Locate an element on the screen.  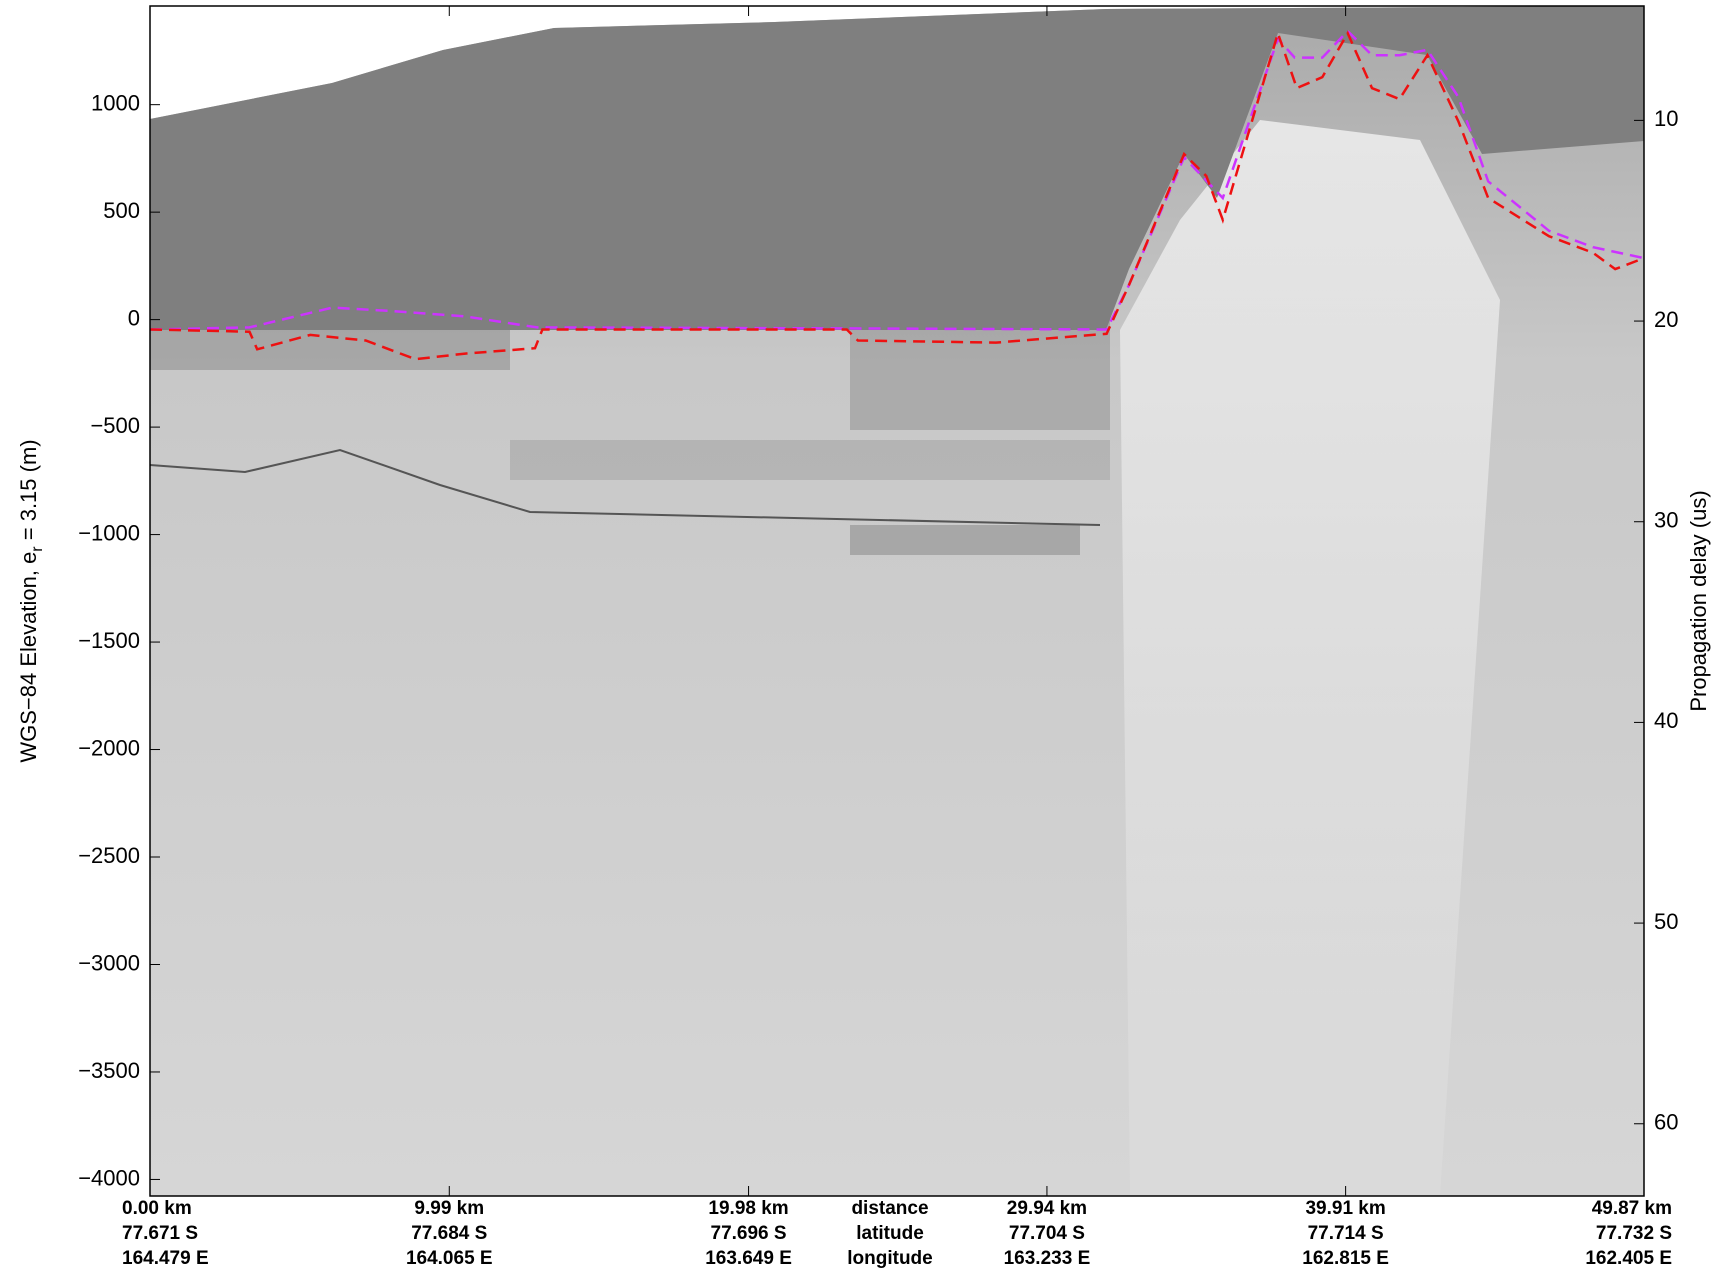
y-tick-label: 1000 is located at coordinates (115, 102).